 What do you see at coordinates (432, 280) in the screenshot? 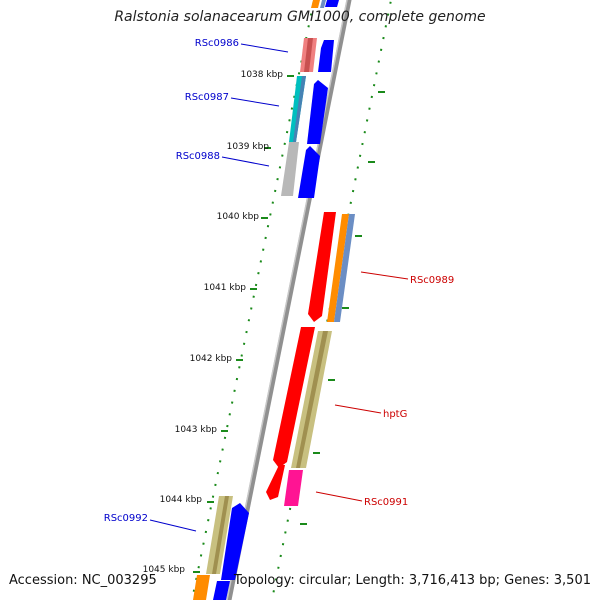
I see `gene-label-RSc0989: RSc0989` at bounding box center [432, 280].